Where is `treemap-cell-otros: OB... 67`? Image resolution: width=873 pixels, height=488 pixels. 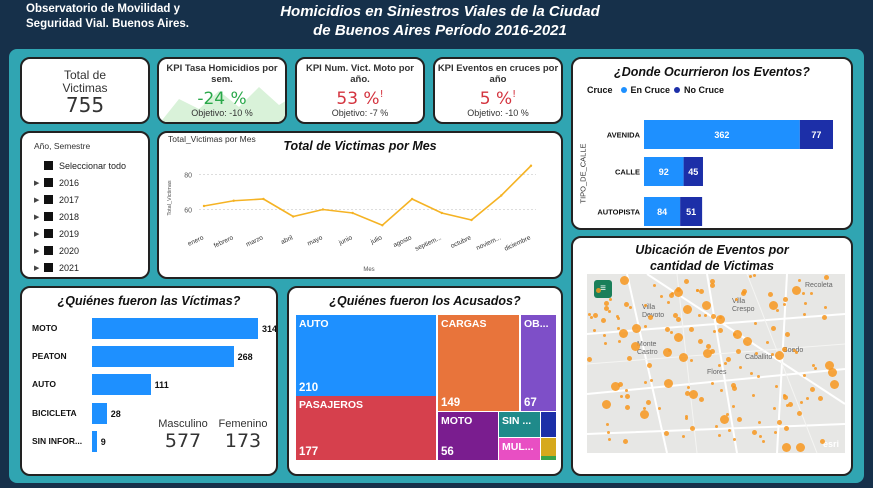 treemap-cell-otros: OB... 67 is located at coordinates (538, 363).